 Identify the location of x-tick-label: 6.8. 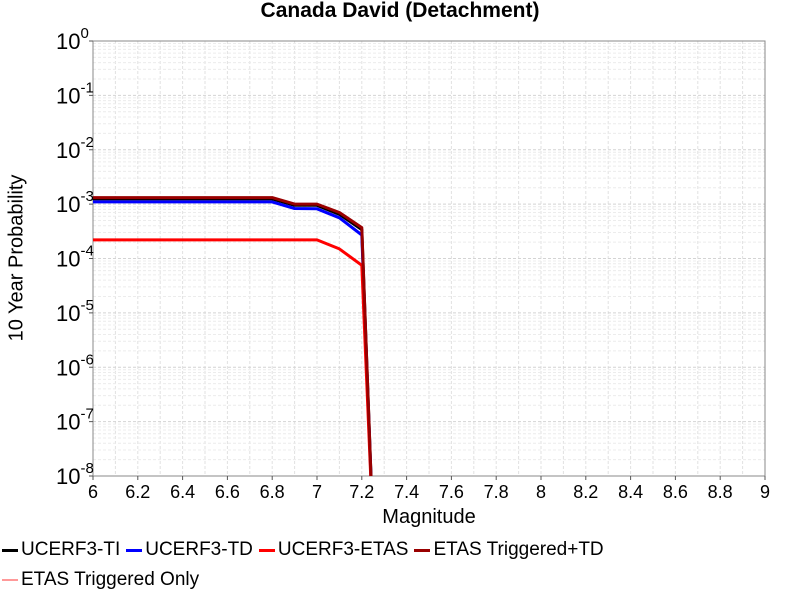
(272, 492).